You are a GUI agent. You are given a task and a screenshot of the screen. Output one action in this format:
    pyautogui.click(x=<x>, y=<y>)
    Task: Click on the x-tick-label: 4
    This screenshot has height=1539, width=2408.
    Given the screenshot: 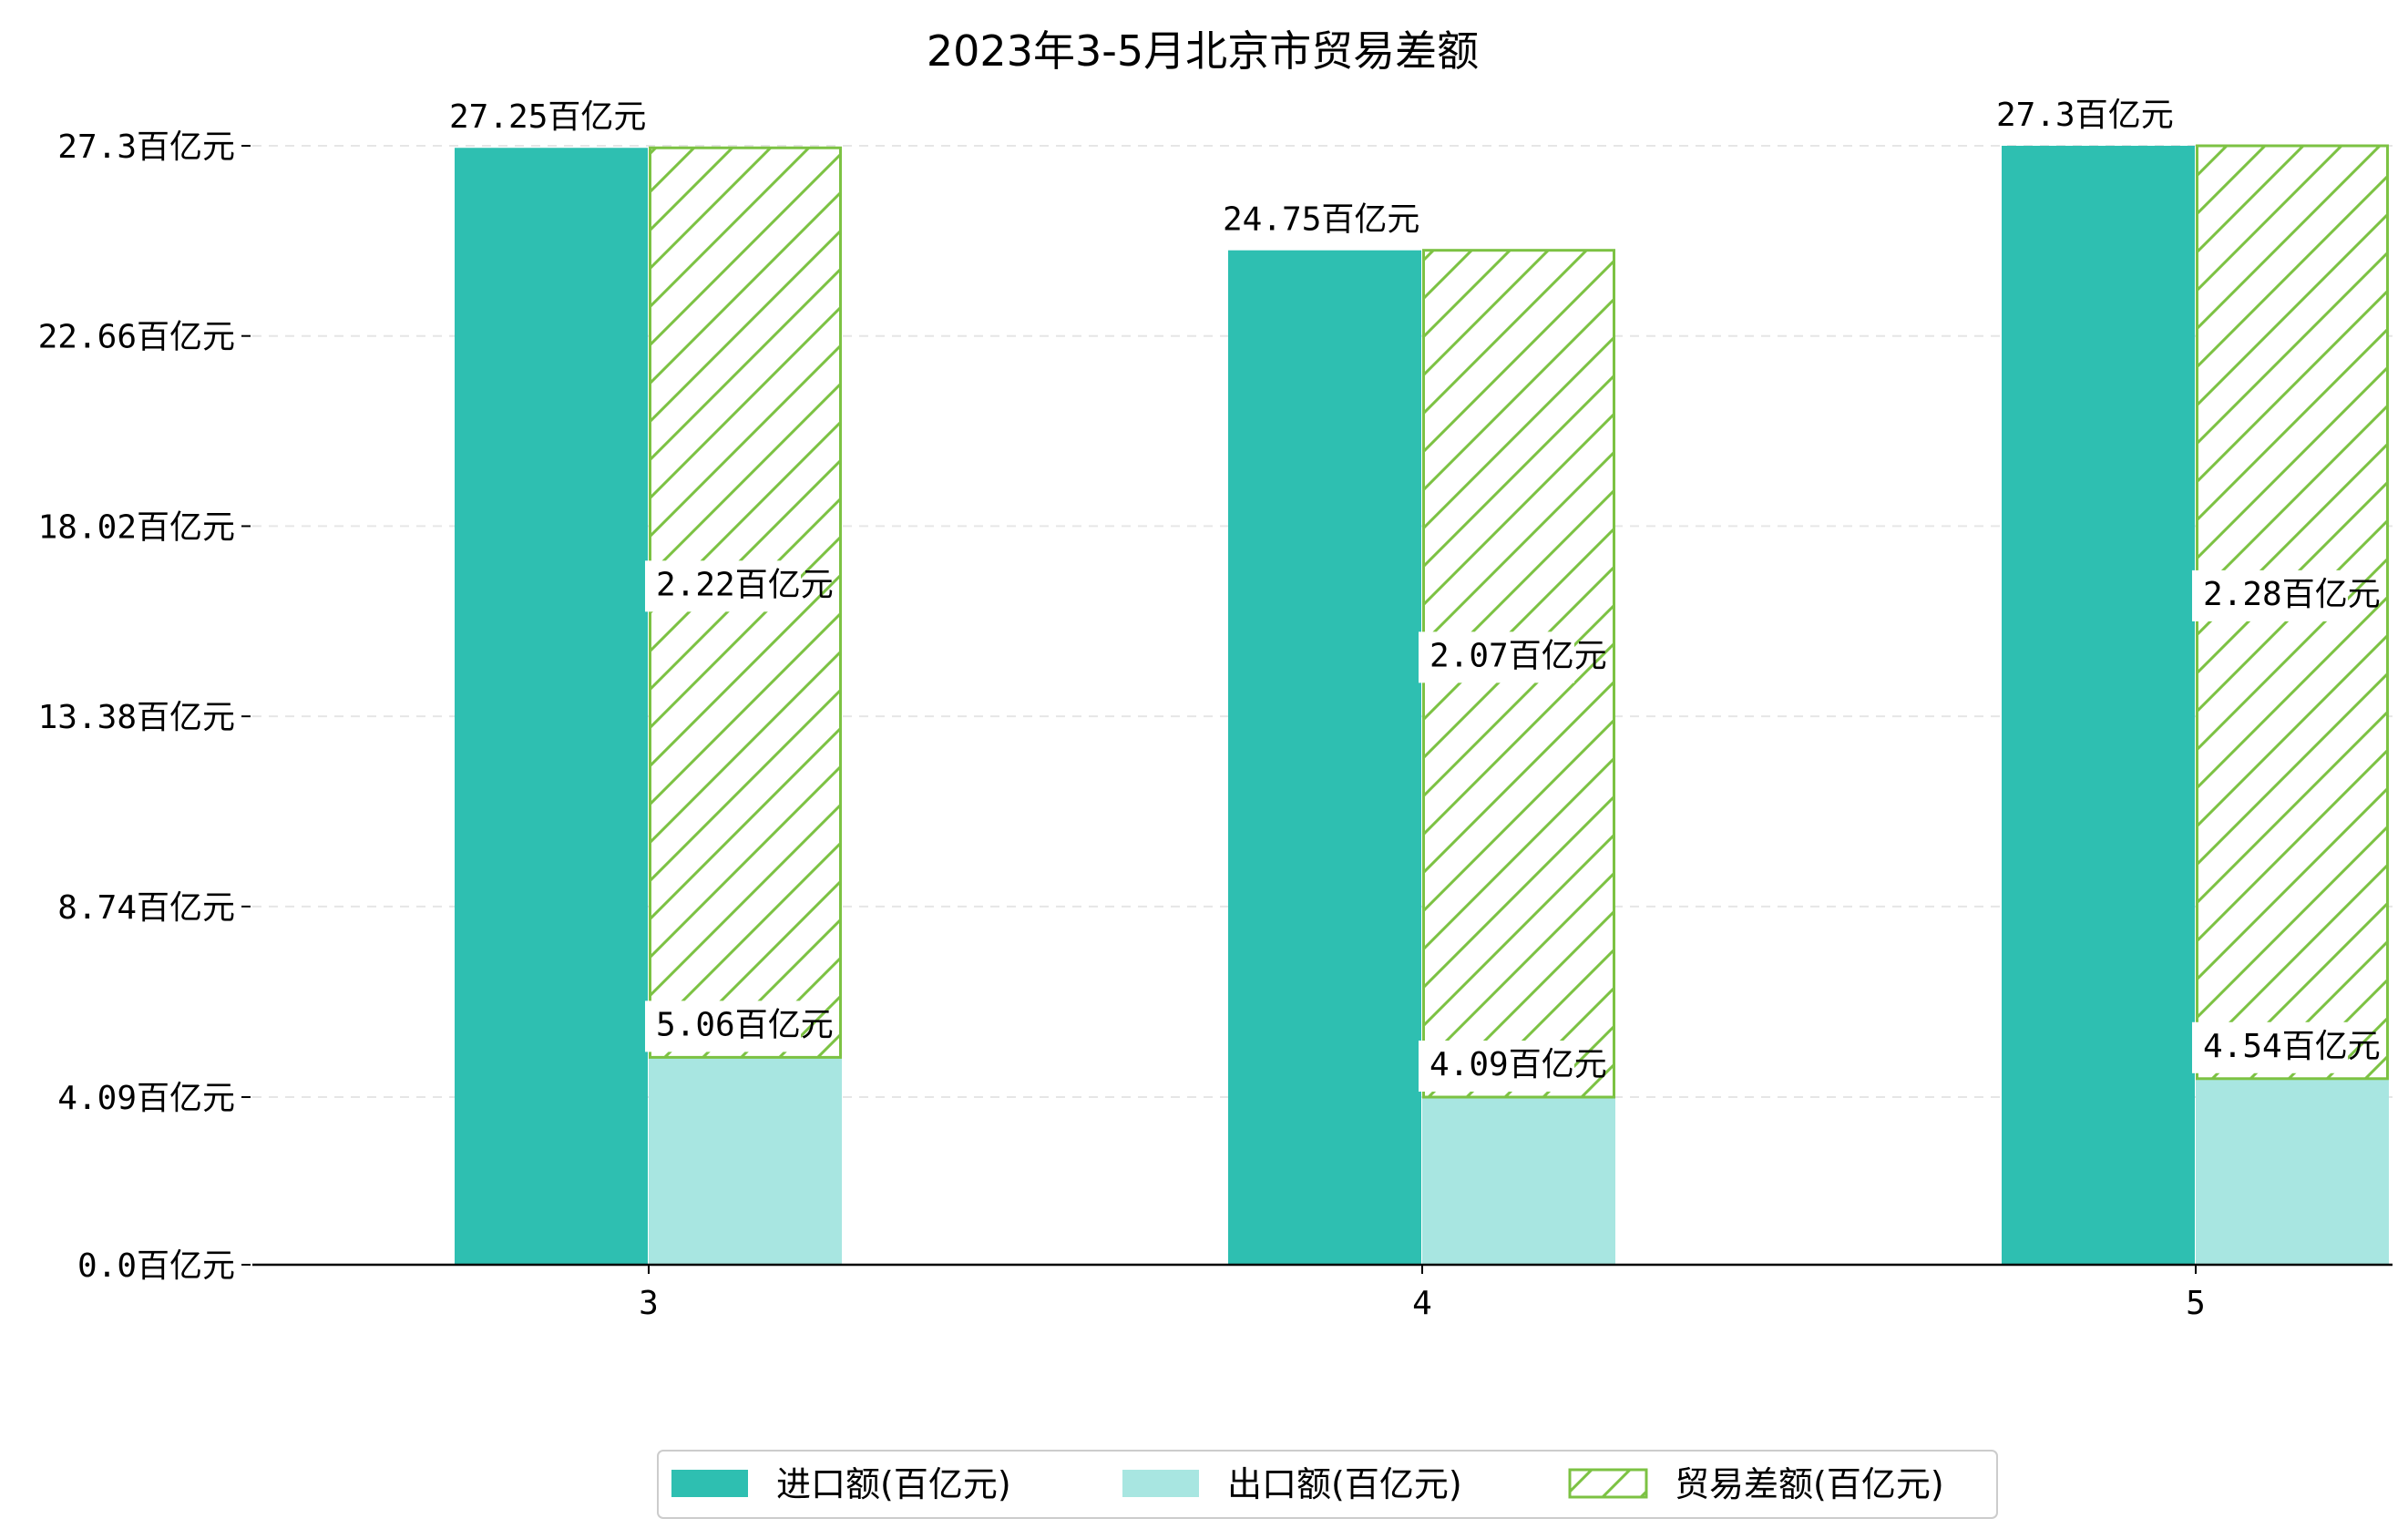 What is the action you would take?
    pyautogui.click(x=1422, y=1304)
    